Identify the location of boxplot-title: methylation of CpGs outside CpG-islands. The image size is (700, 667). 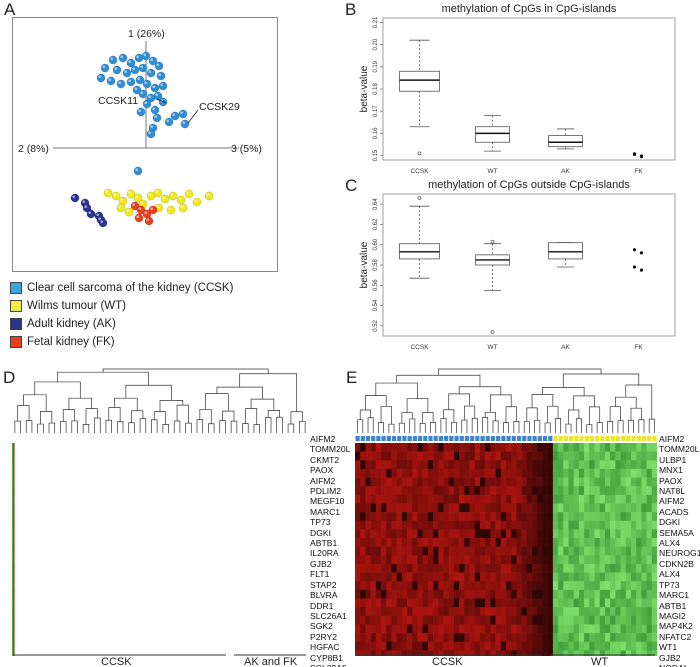
(529, 185).